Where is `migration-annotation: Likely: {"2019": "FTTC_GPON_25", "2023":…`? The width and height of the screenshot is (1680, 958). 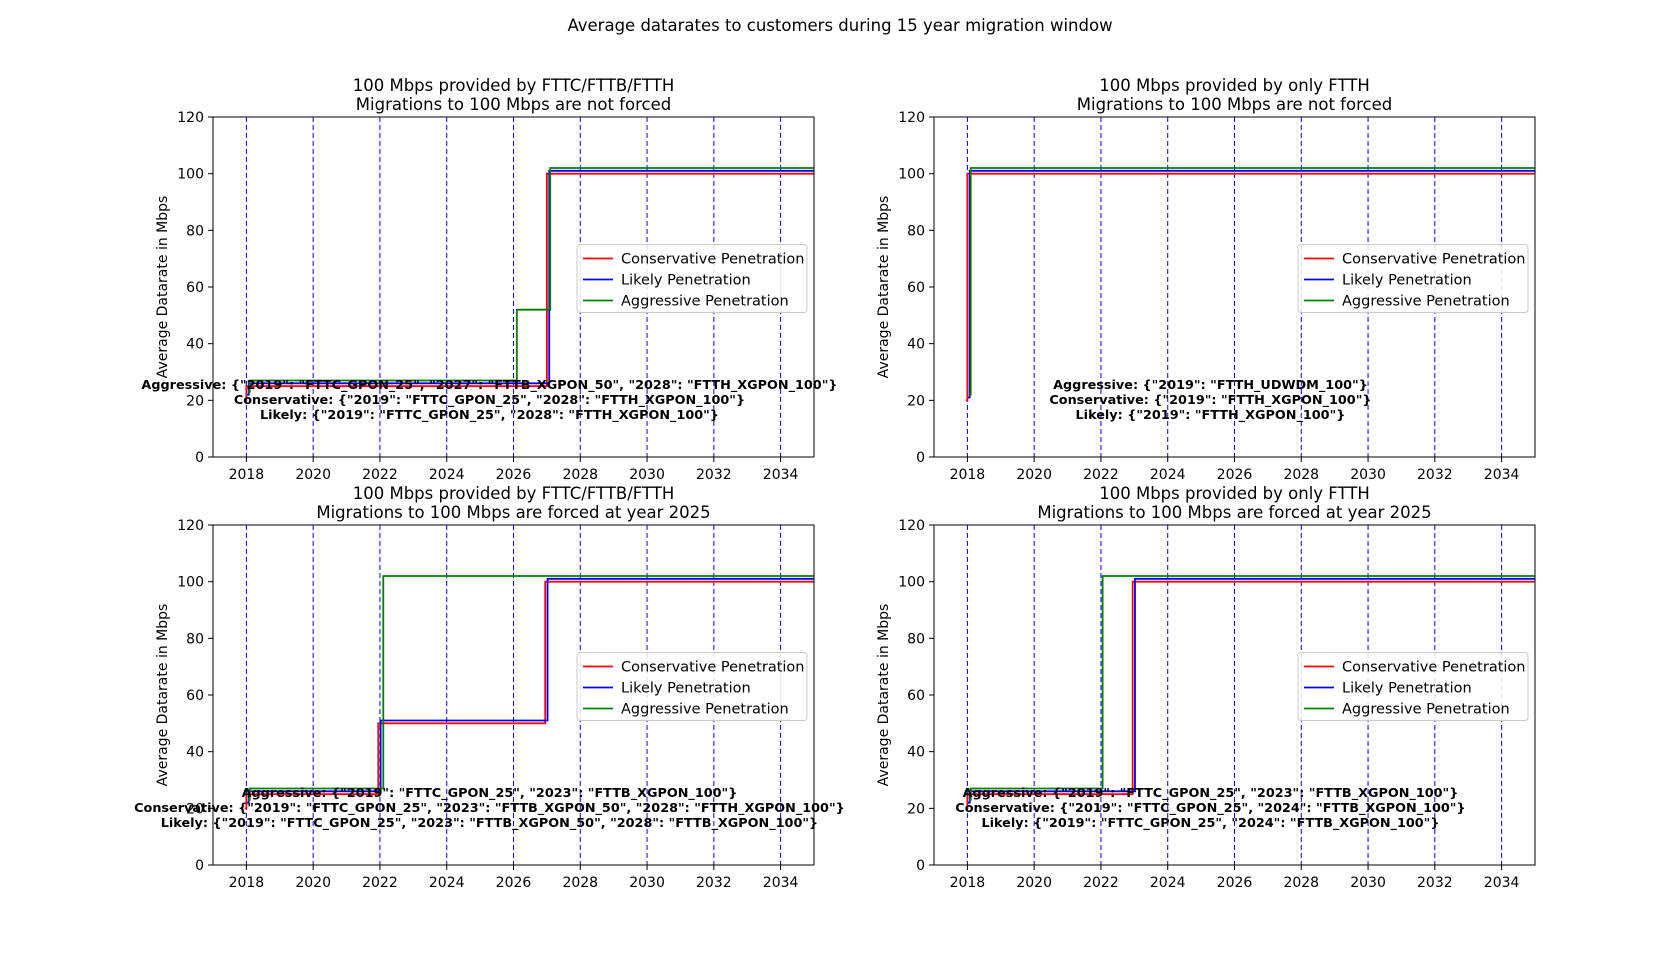 migration-annotation: Likely: {"2019": "FTTC_GPON_25", "2023":… is located at coordinates (489, 823).